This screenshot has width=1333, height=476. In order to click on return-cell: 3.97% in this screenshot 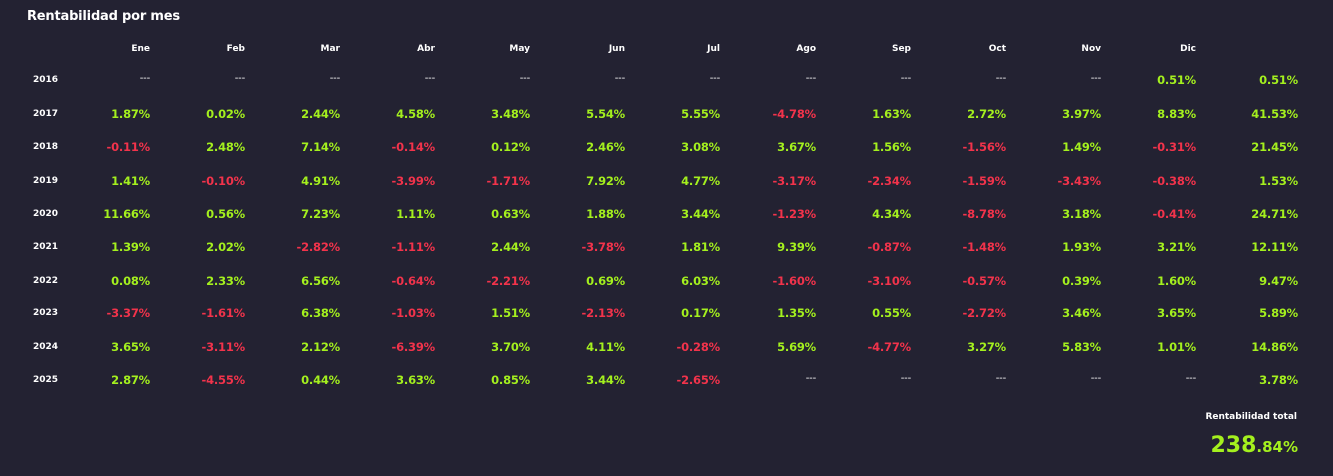, I will do `click(1081, 114)`.